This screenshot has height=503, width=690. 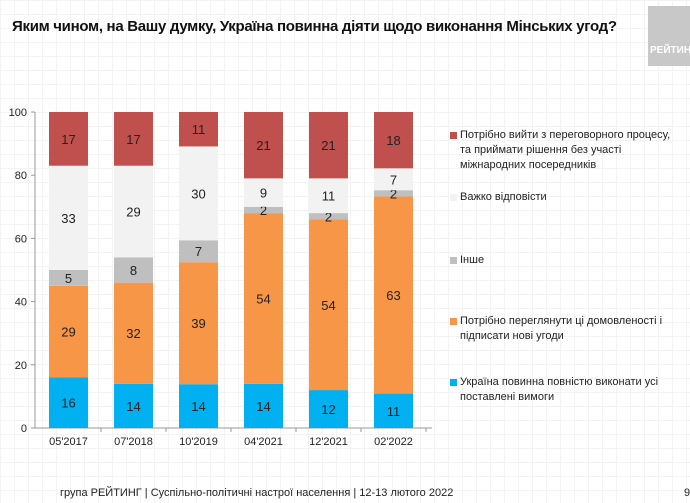 What do you see at coordinates (669, 36) in the screenshot?
I see `rating-logo: РЕЙТИНГ` at bounding box center [669, 36].